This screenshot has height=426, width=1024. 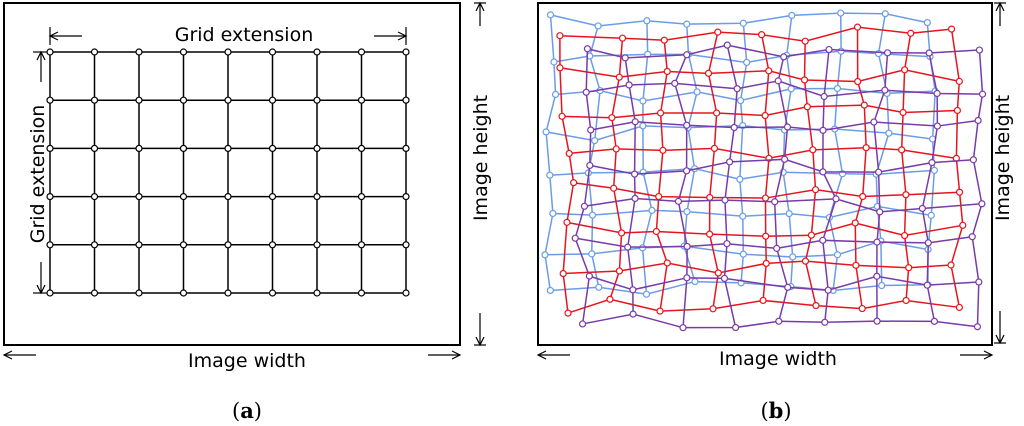 What do you see at coordinates (247, 410) in the screenshot?
I see `panel-a-caption: (a)` at bounding box center [247, 410].